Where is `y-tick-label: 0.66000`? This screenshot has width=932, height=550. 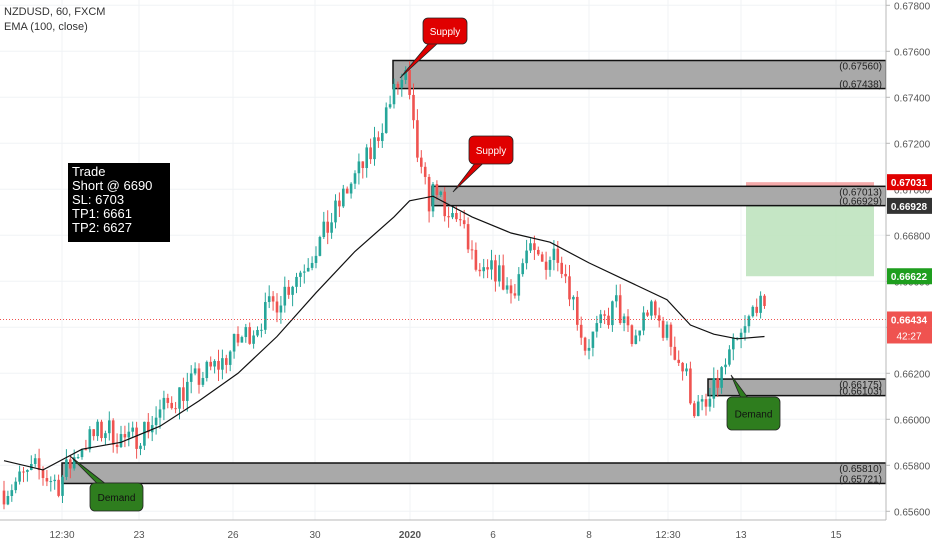
y-tick-label: 0.66000 is located at coordinates (912, 420).